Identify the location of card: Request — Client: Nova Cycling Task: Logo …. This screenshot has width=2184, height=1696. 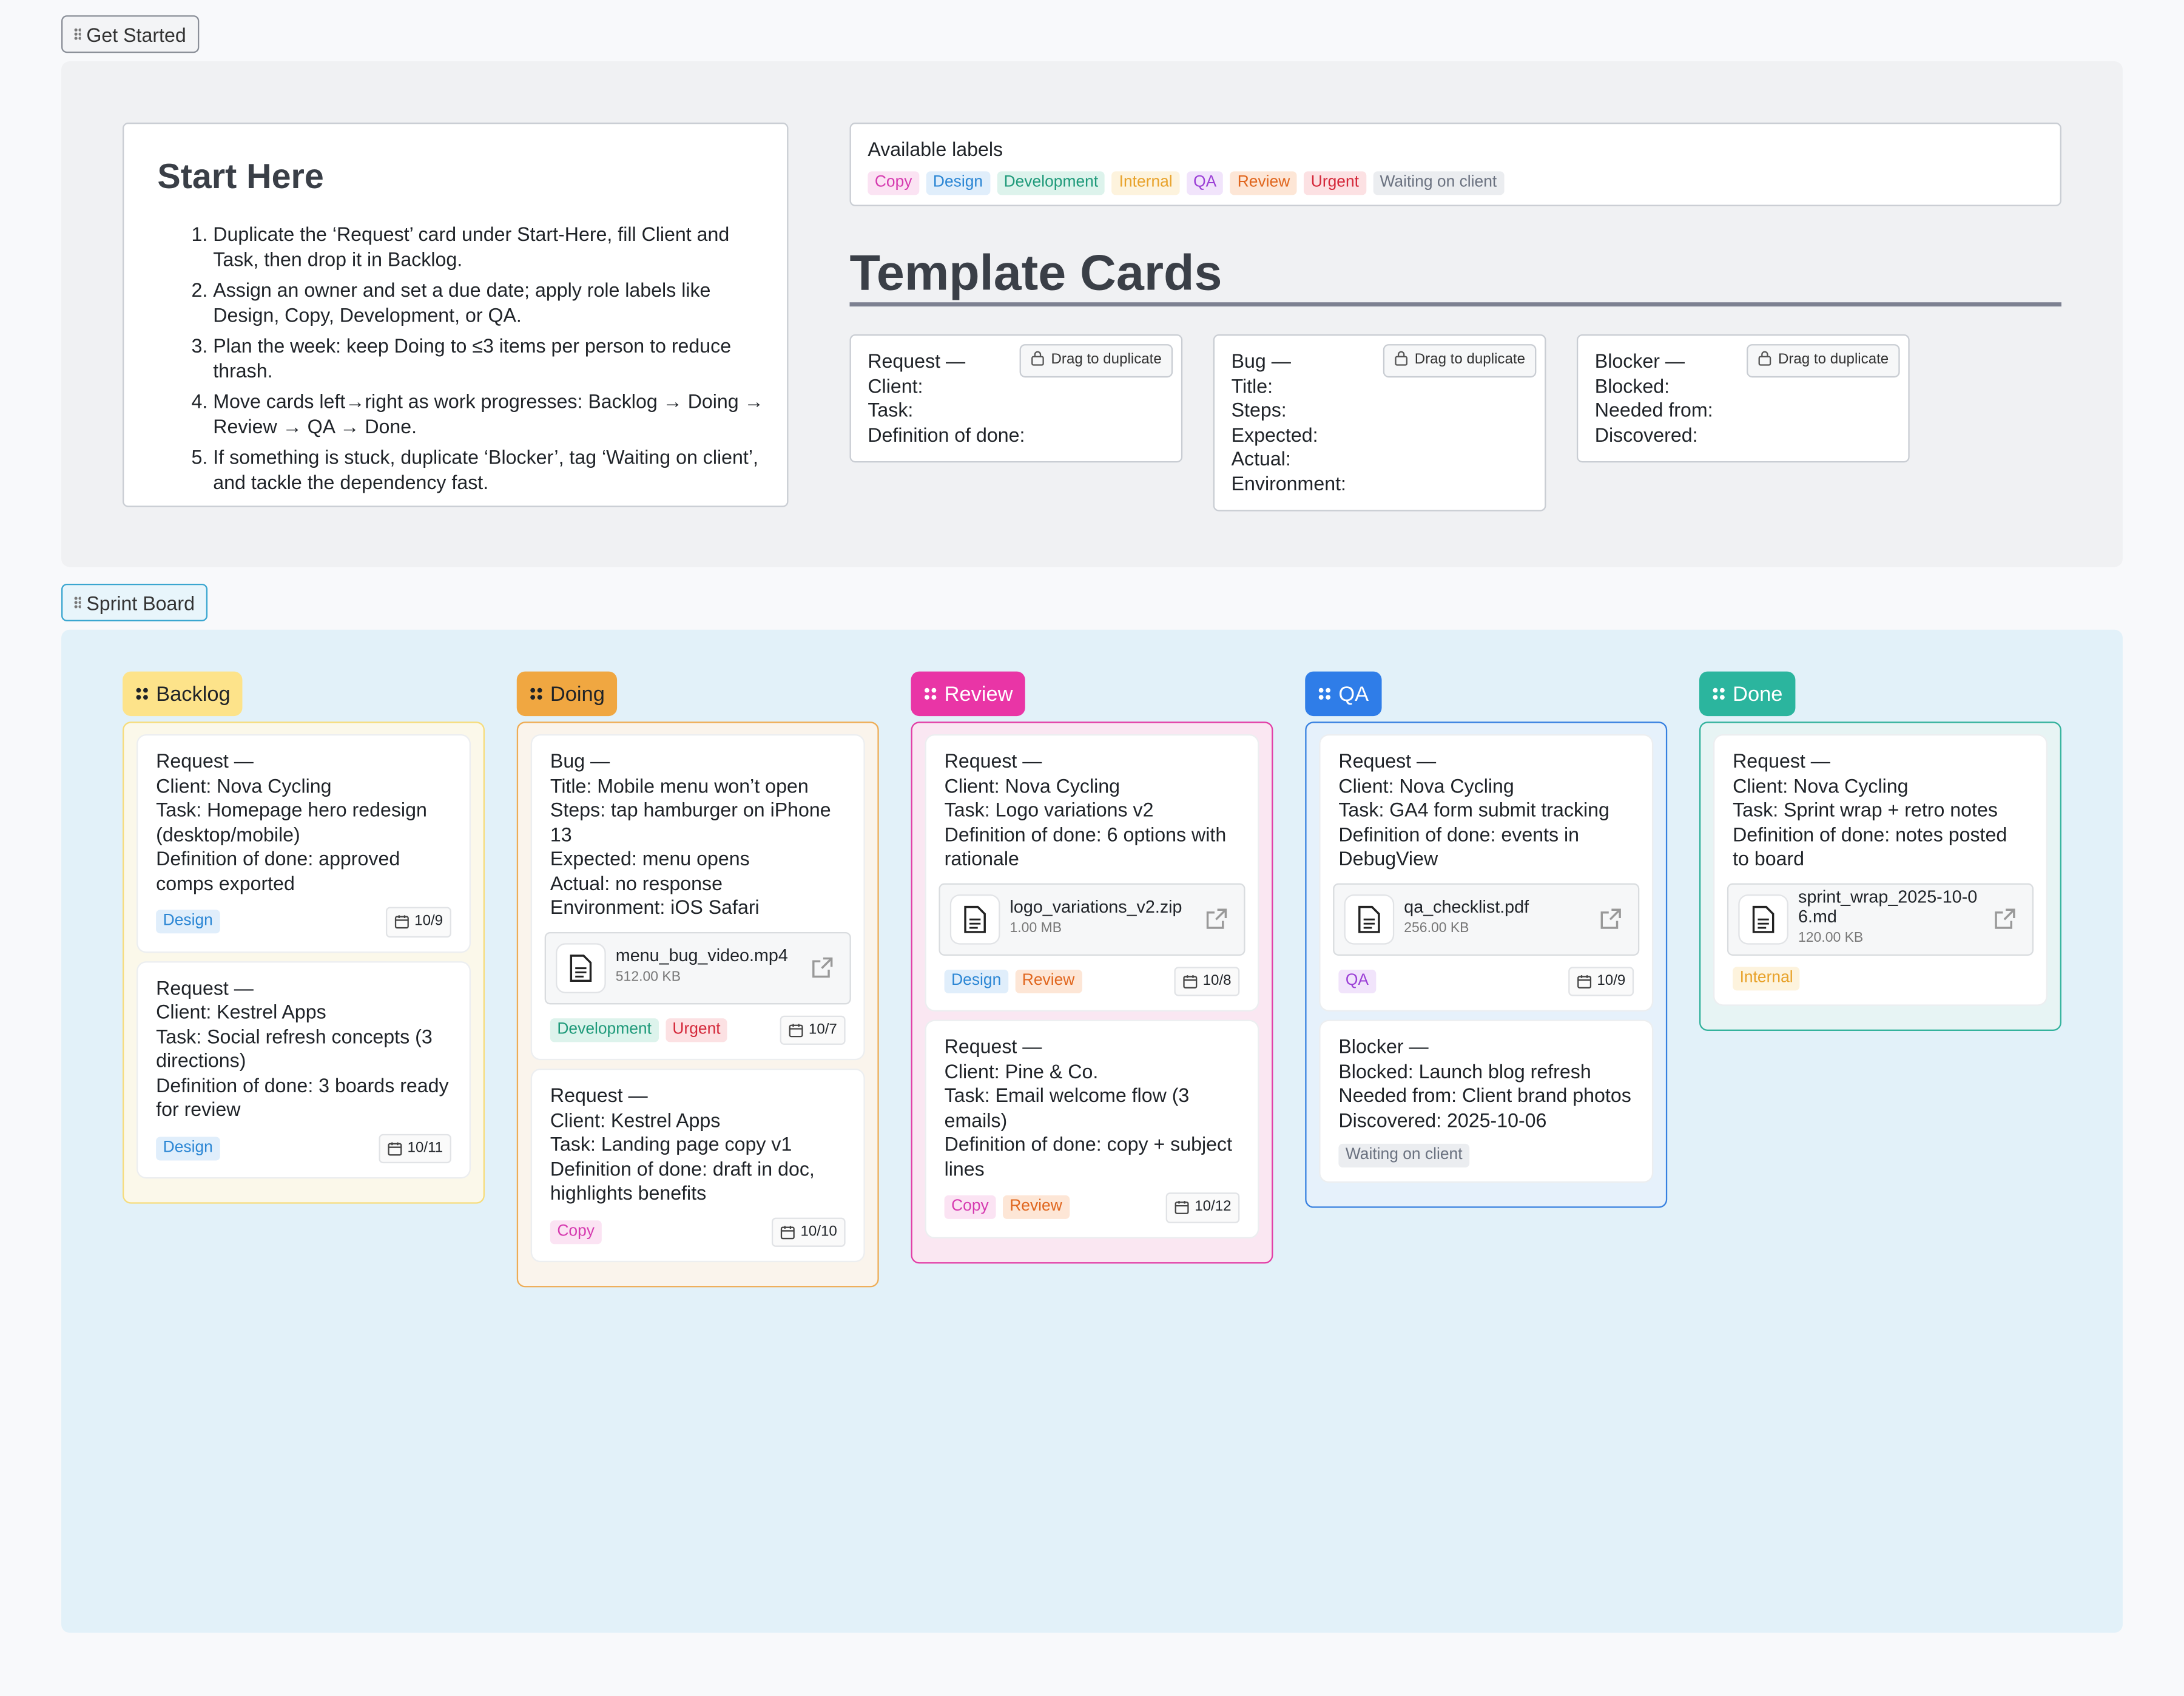
(1092, 872).